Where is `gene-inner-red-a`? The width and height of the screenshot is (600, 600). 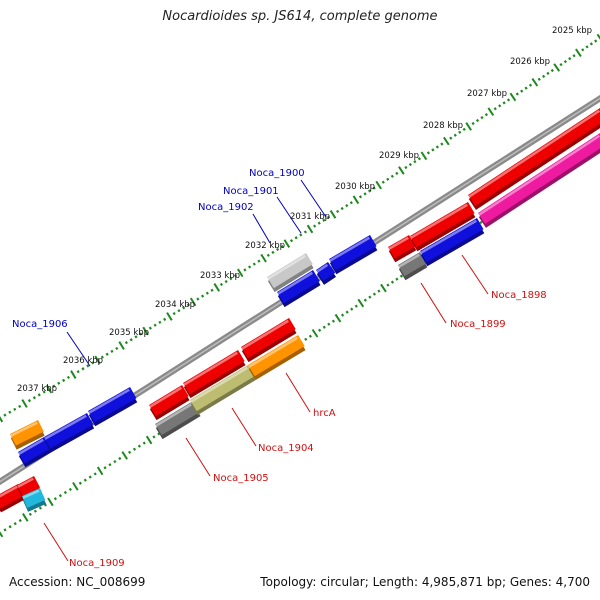
gene-inner-red-a is located at coordinates (169, 403).